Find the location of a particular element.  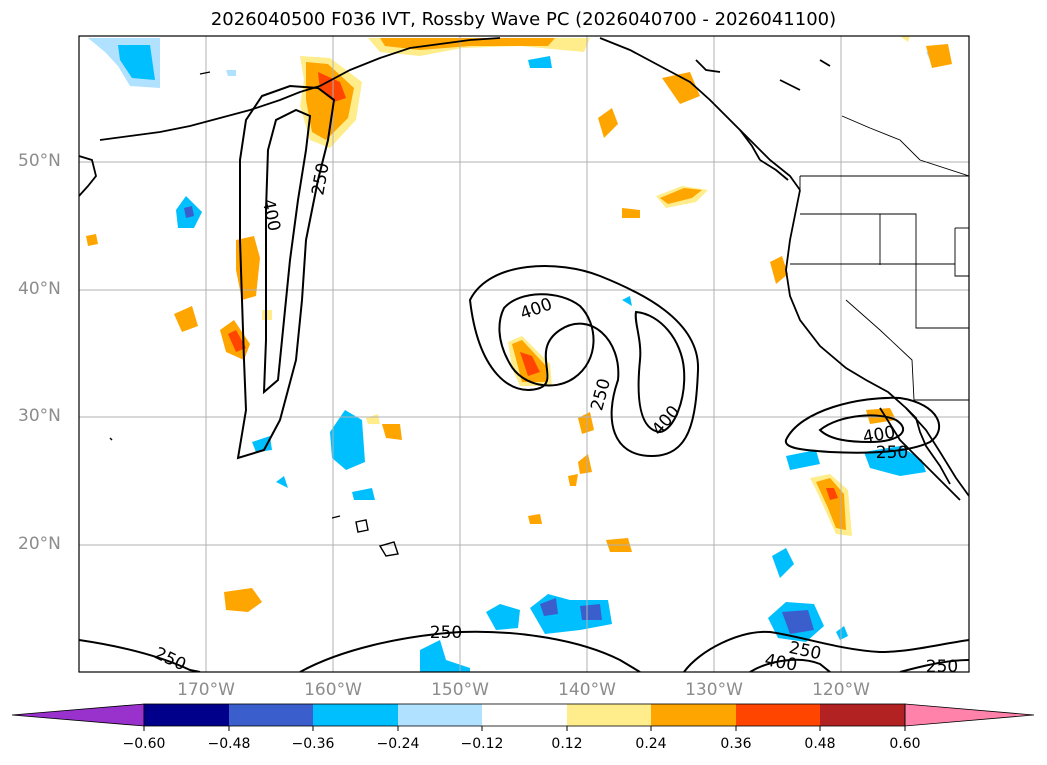

colorbar-tick-label: 0.48 is located at coordinates (820, 744).